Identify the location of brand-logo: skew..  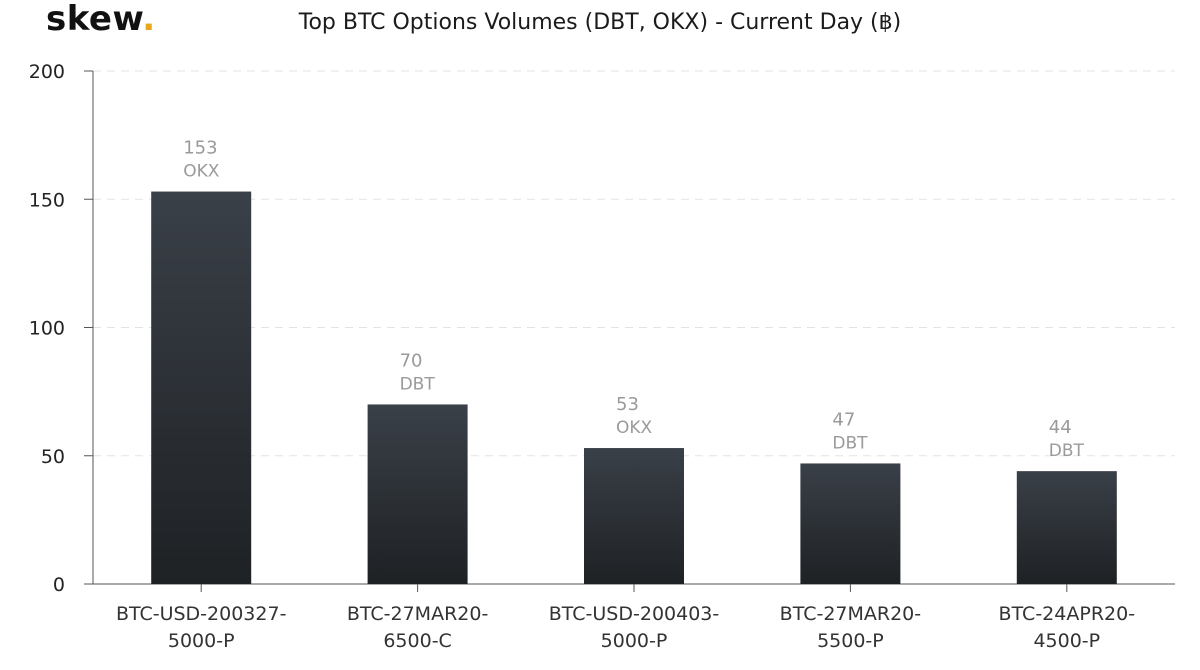
(101, 19).